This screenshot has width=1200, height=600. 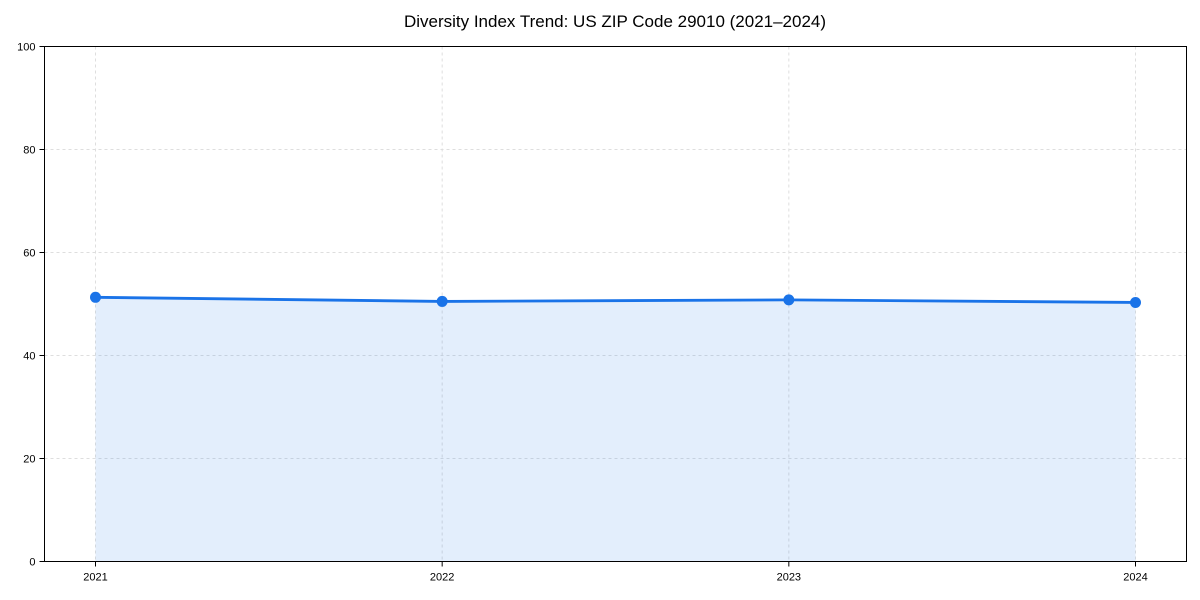 What do you see at coordinates (95, 578) in the screenshot?
I see `x-tick-label: 2021` at bounding box center [95, 578].